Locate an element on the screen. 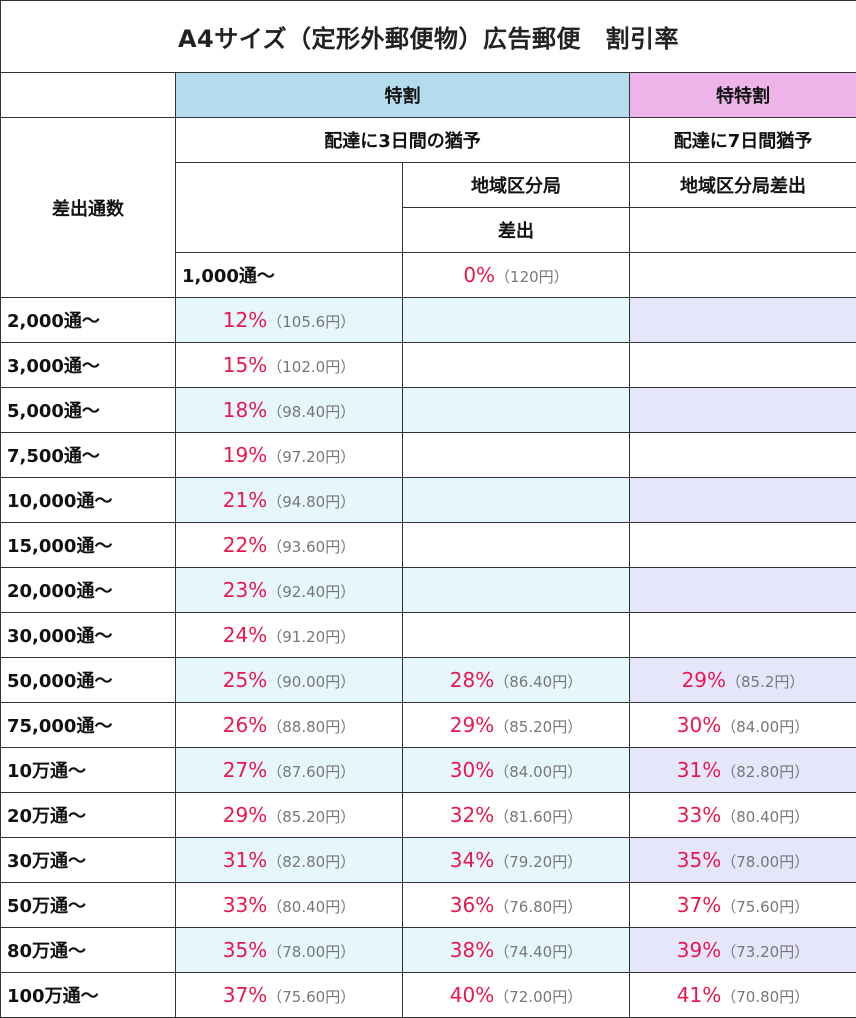  plan-header-row: 特割 特特割 is located at coordinates (428, 95).